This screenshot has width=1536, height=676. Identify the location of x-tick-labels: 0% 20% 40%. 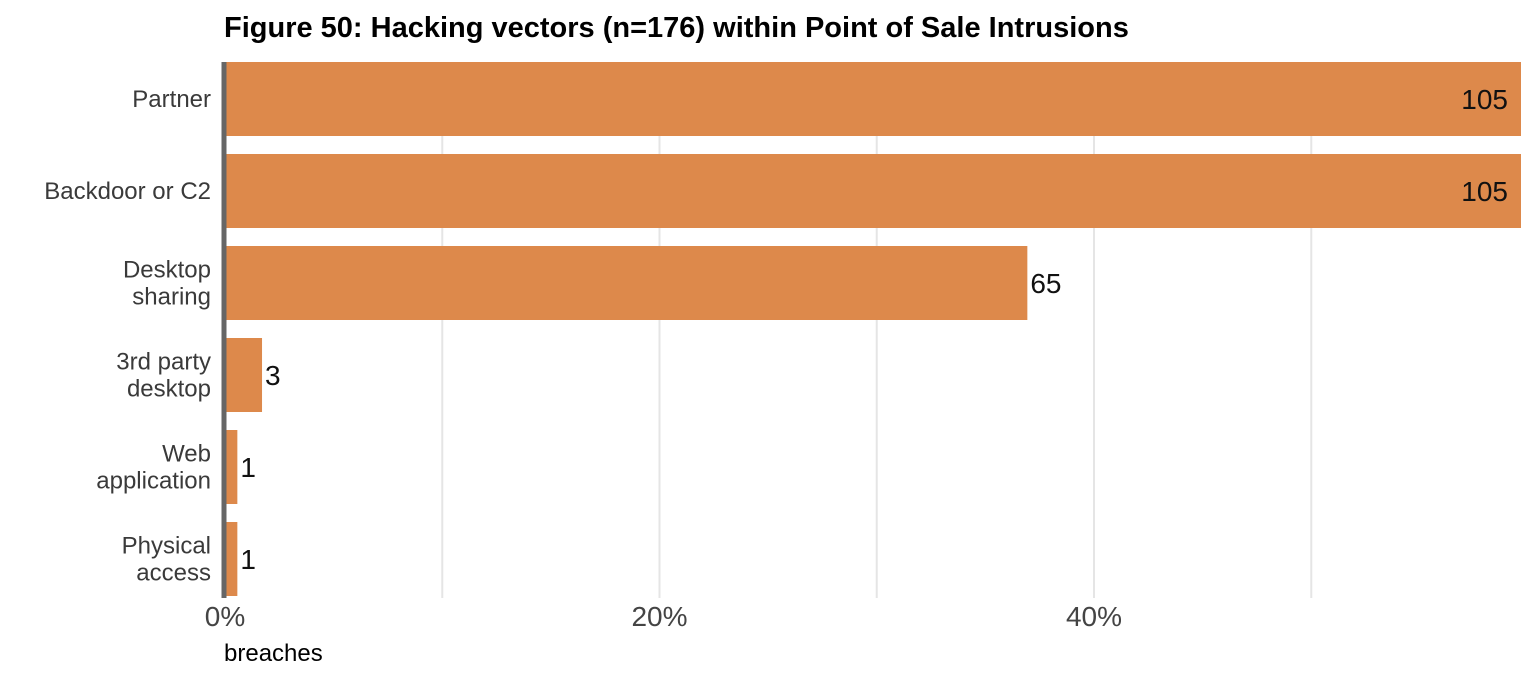
(663, 616).